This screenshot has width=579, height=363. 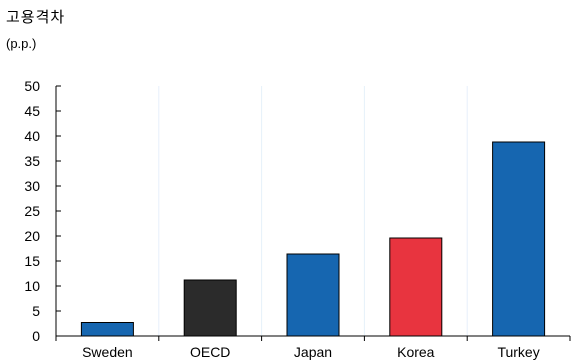 I want to click on y-axis-unit: (p.p.), so click(x=21, y=43).